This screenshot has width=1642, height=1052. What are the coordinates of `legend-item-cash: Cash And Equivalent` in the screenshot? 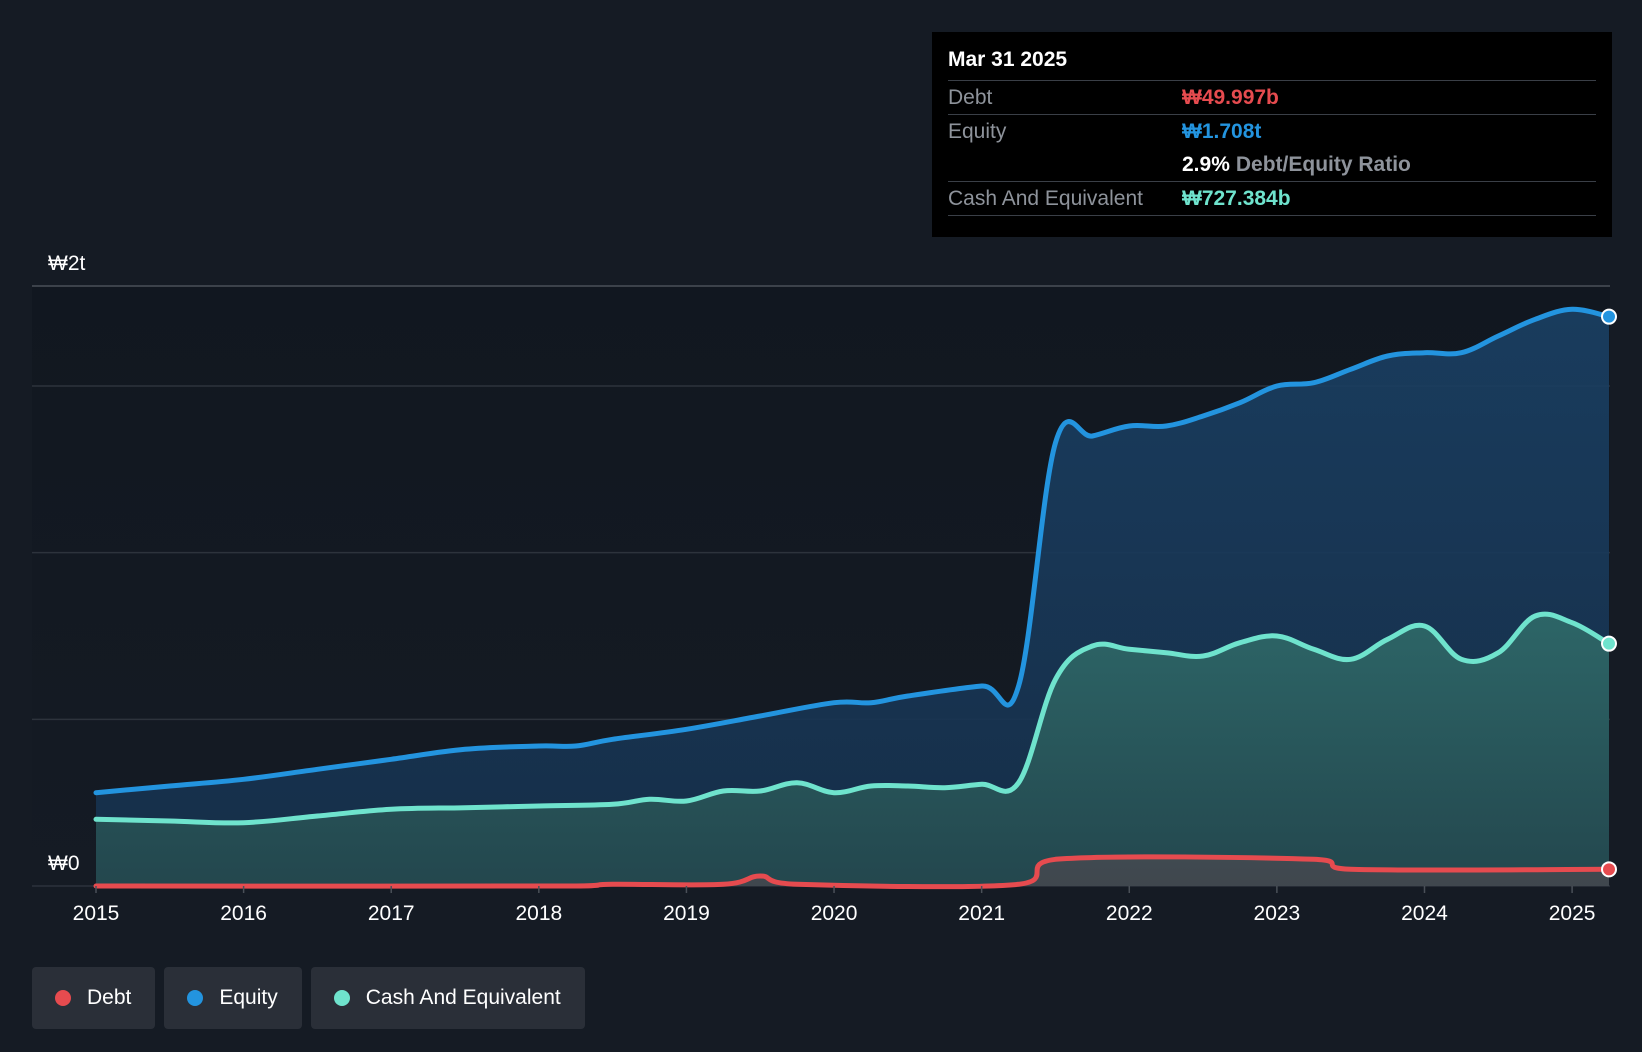 It's located at (447, 998).